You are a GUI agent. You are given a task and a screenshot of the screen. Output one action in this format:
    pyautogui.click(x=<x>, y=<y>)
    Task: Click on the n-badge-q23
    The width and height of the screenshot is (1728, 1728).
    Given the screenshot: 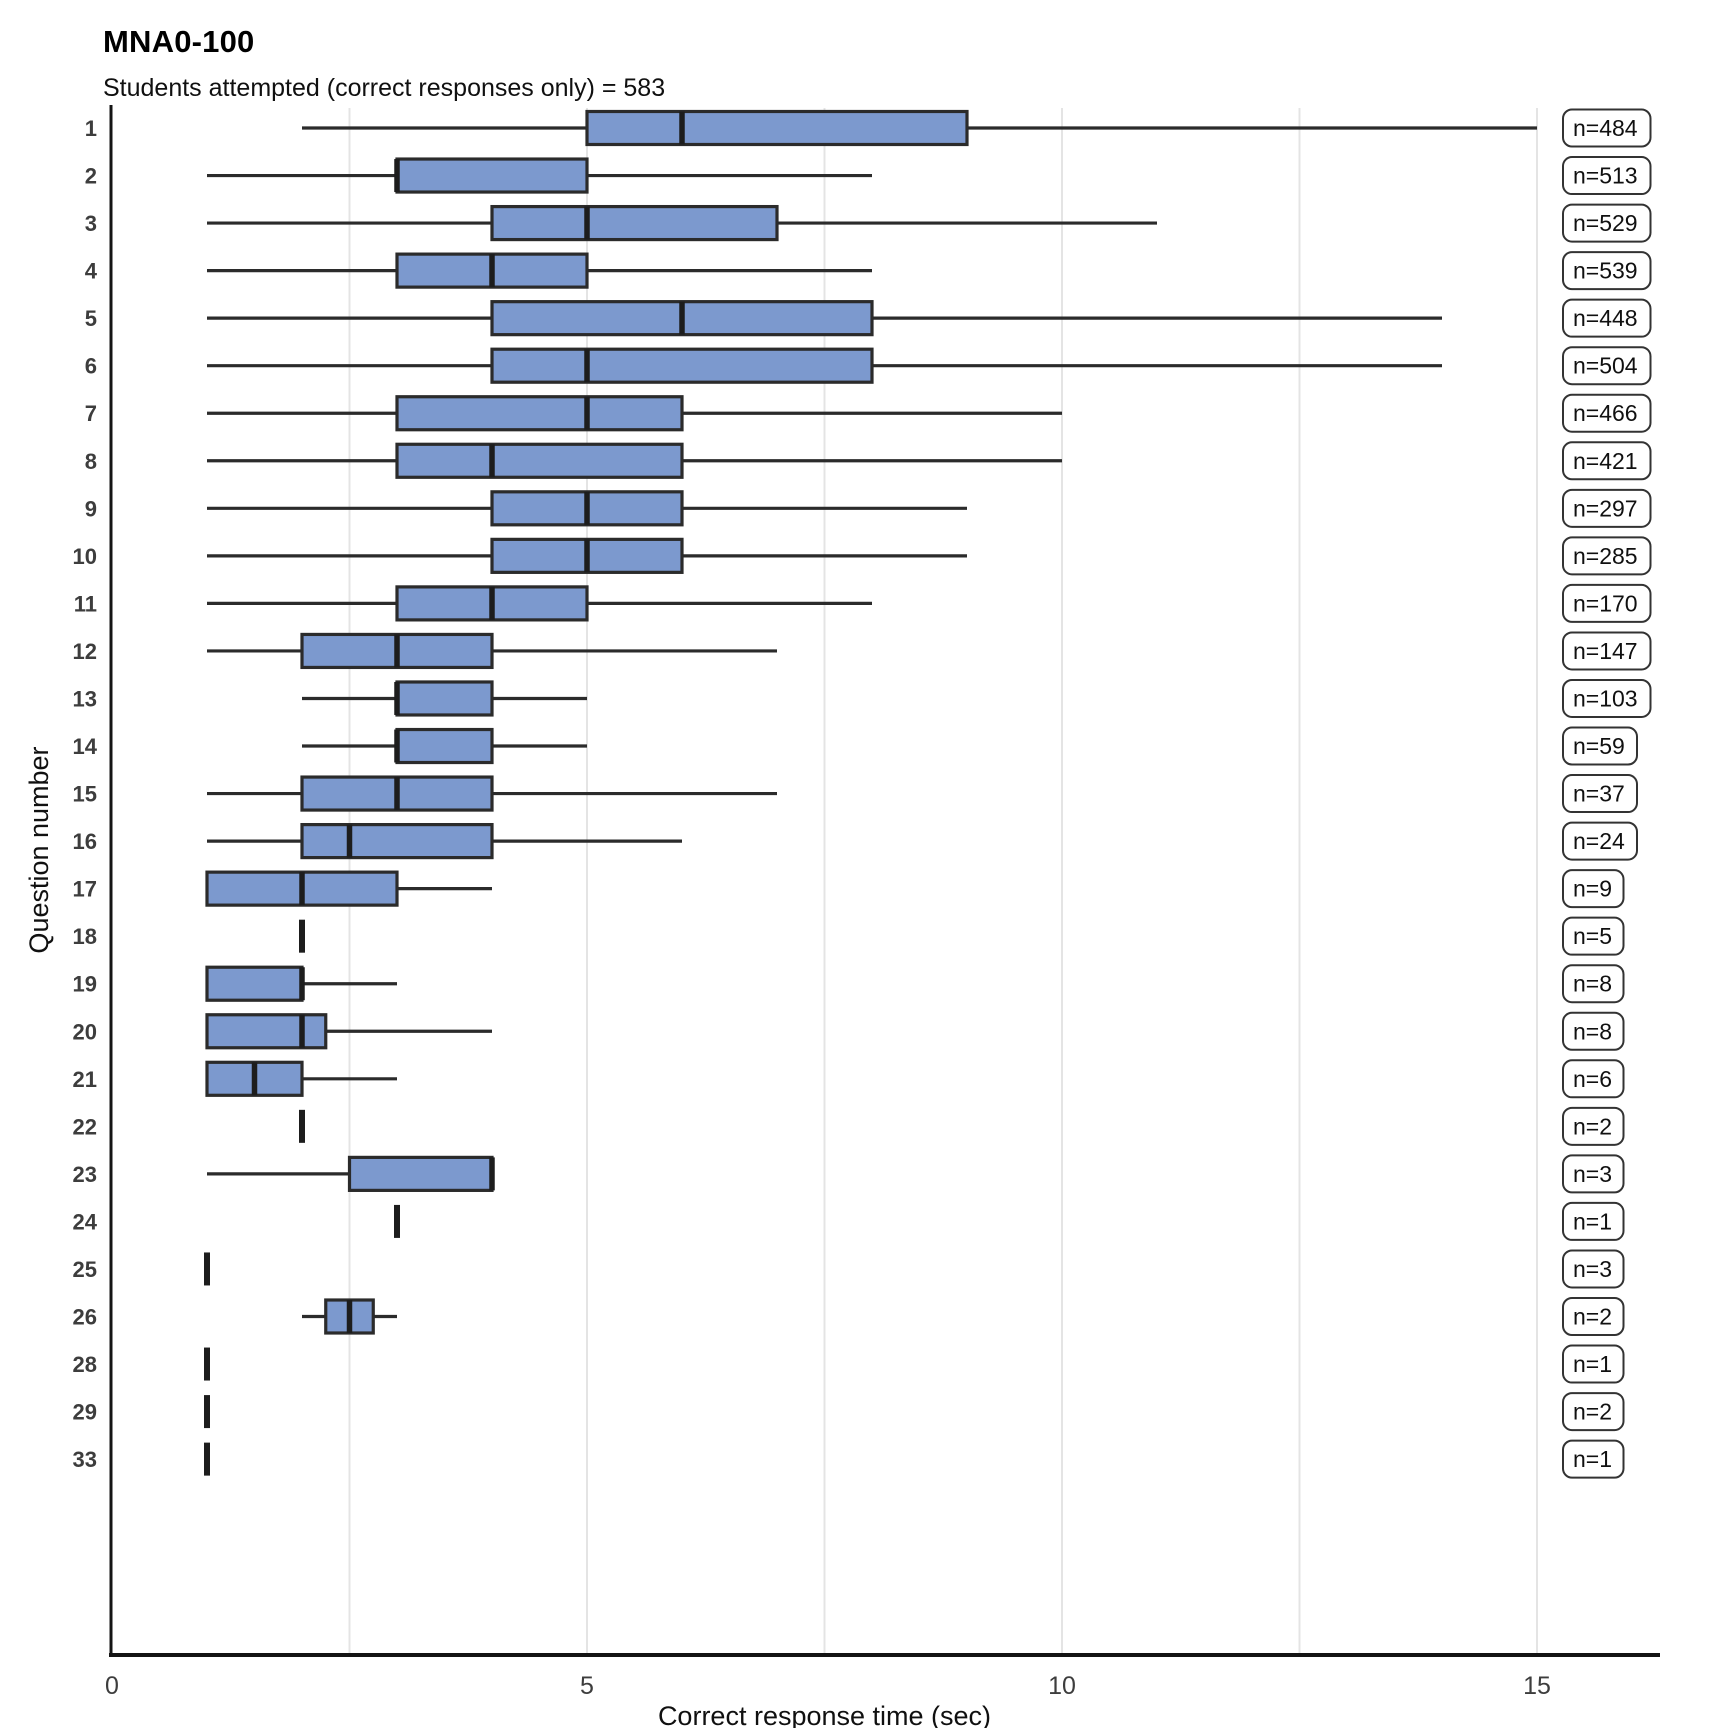 What is the action you would take?
    pyautogui.click(x=1593, y=1174)
    